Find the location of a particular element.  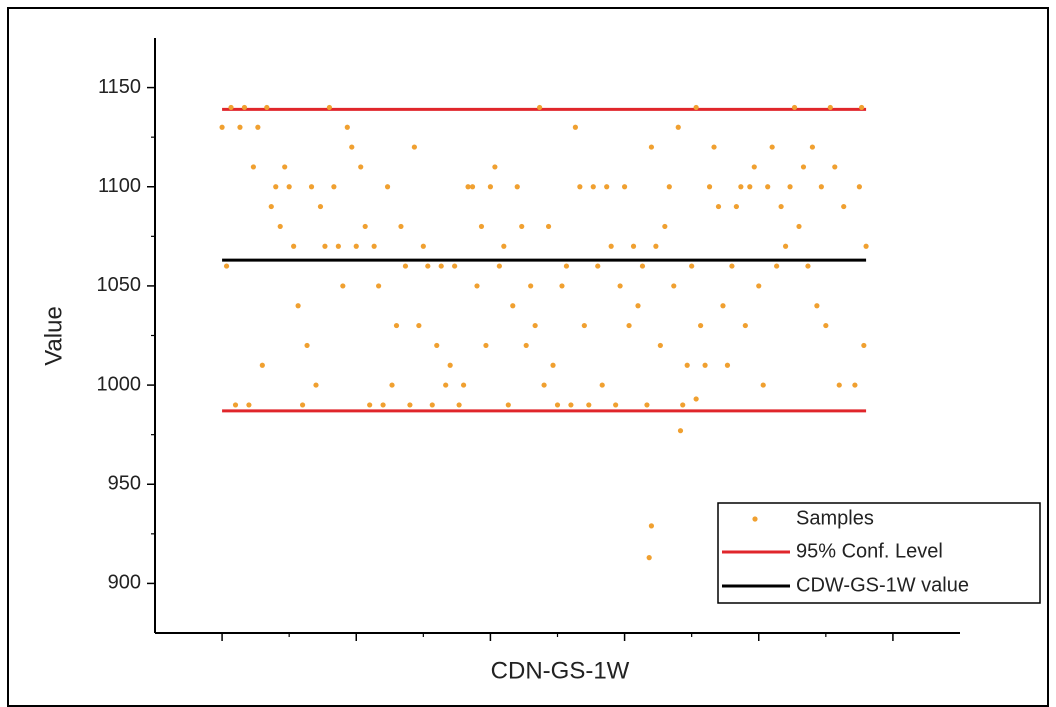

legend-marker is located at coordinates (755, 519).